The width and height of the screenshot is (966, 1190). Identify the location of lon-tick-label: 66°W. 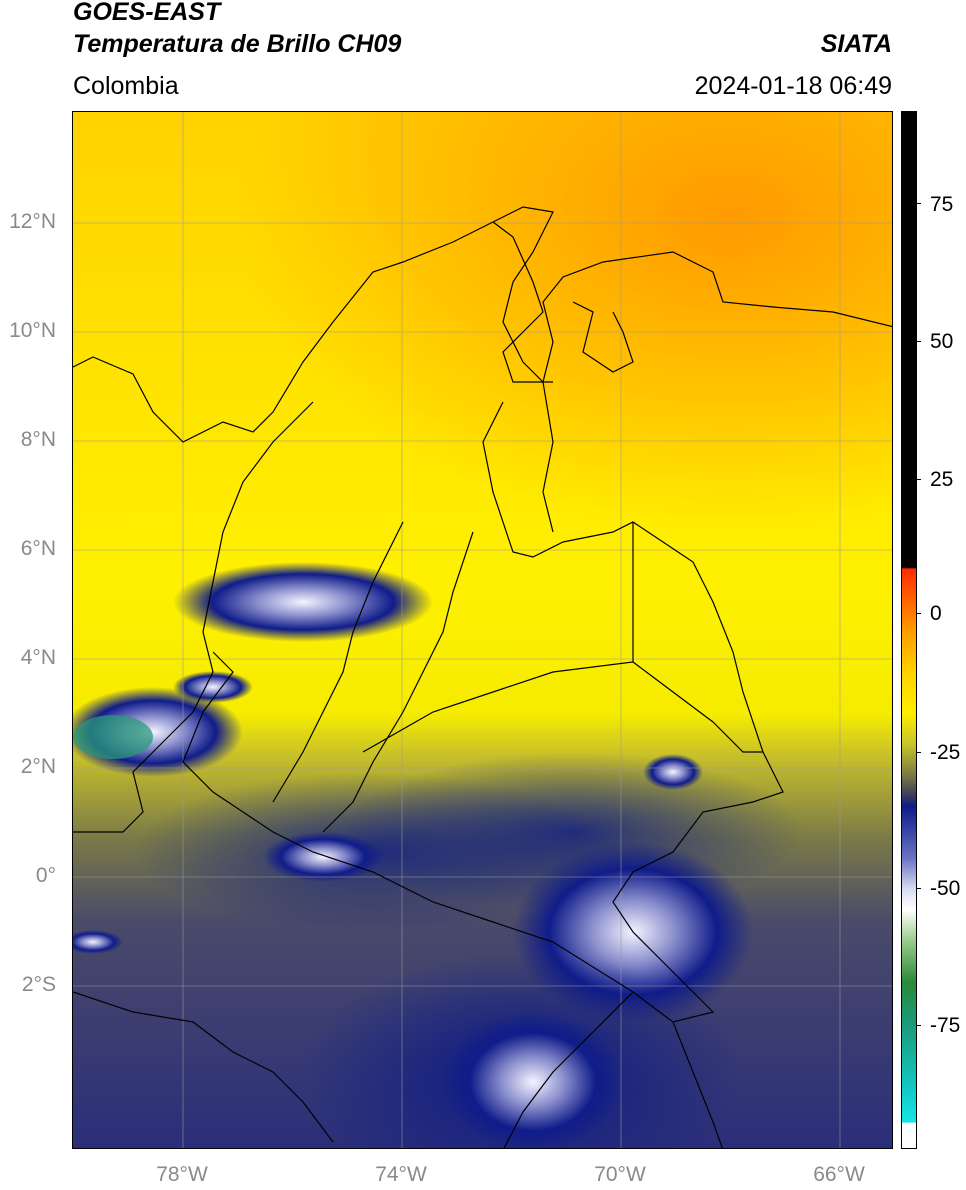
(839, 1174).